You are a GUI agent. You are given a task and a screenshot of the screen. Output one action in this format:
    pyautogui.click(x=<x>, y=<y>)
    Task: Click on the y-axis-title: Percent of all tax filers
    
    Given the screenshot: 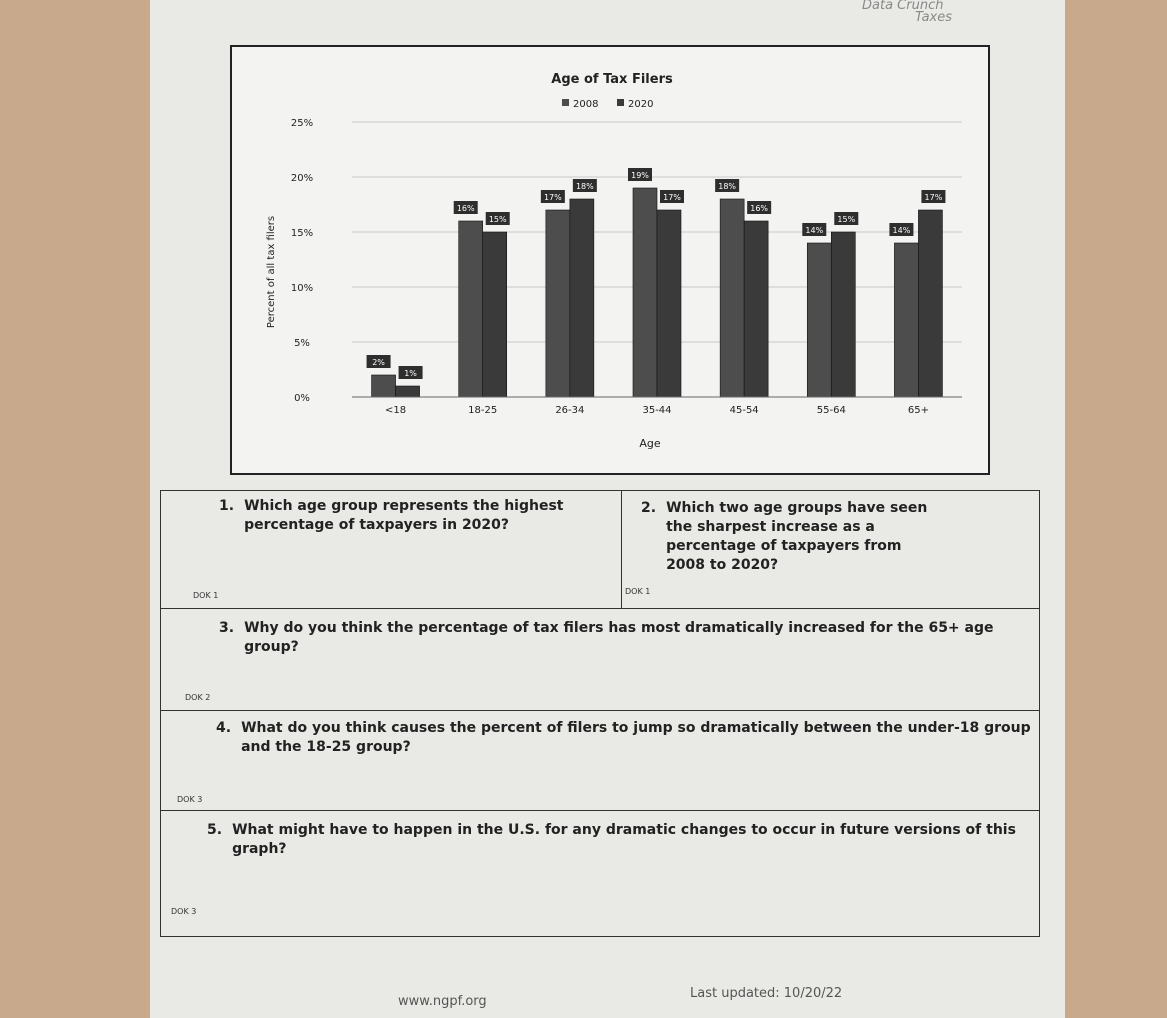 What is the action you would take?
    pyautogui.click(x=271, y=272)
    